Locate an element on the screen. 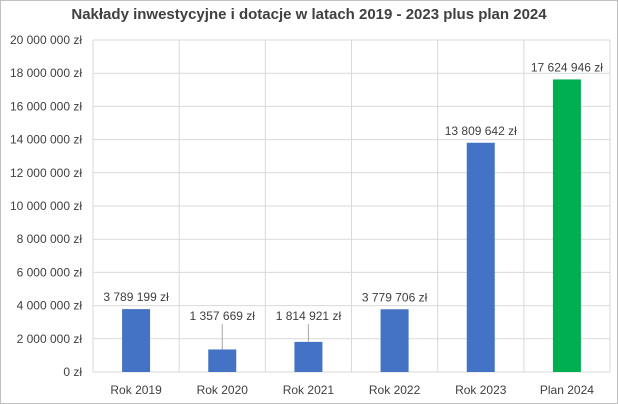 The image size is (618, 404). data-label: 3 779 706 zł is located at coordinates (395, 297).